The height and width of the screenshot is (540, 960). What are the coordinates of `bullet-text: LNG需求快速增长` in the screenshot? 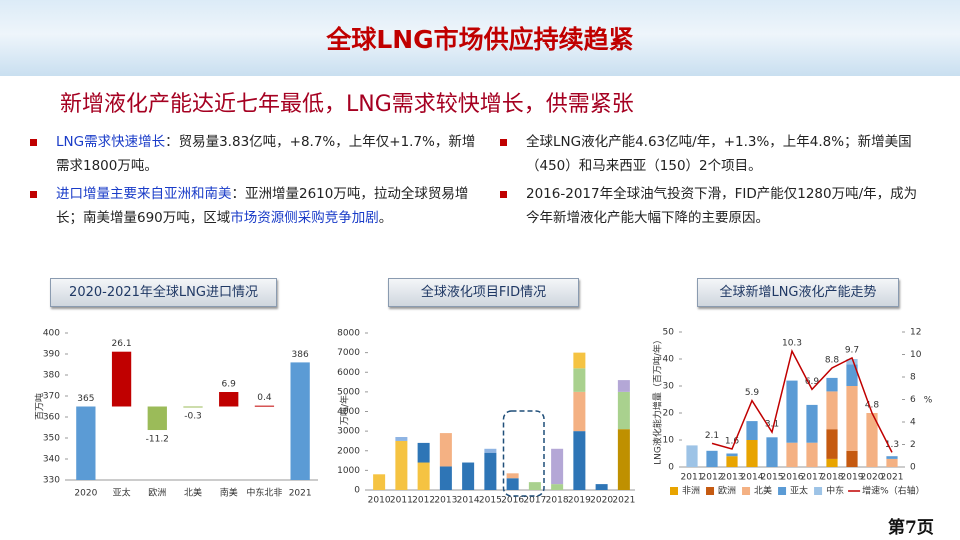 It's located at (111, 142).